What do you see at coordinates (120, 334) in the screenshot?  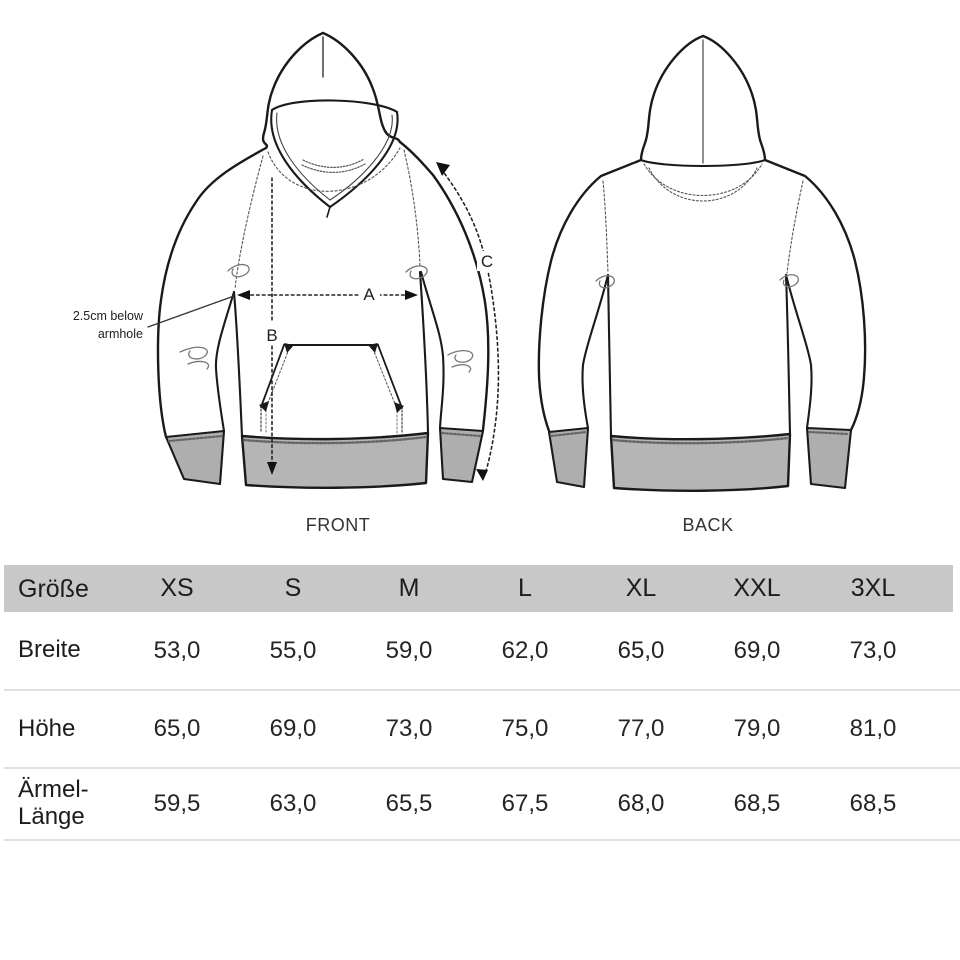 I see `armhole-note-line2: armhole` at bounding box center [120, 334].